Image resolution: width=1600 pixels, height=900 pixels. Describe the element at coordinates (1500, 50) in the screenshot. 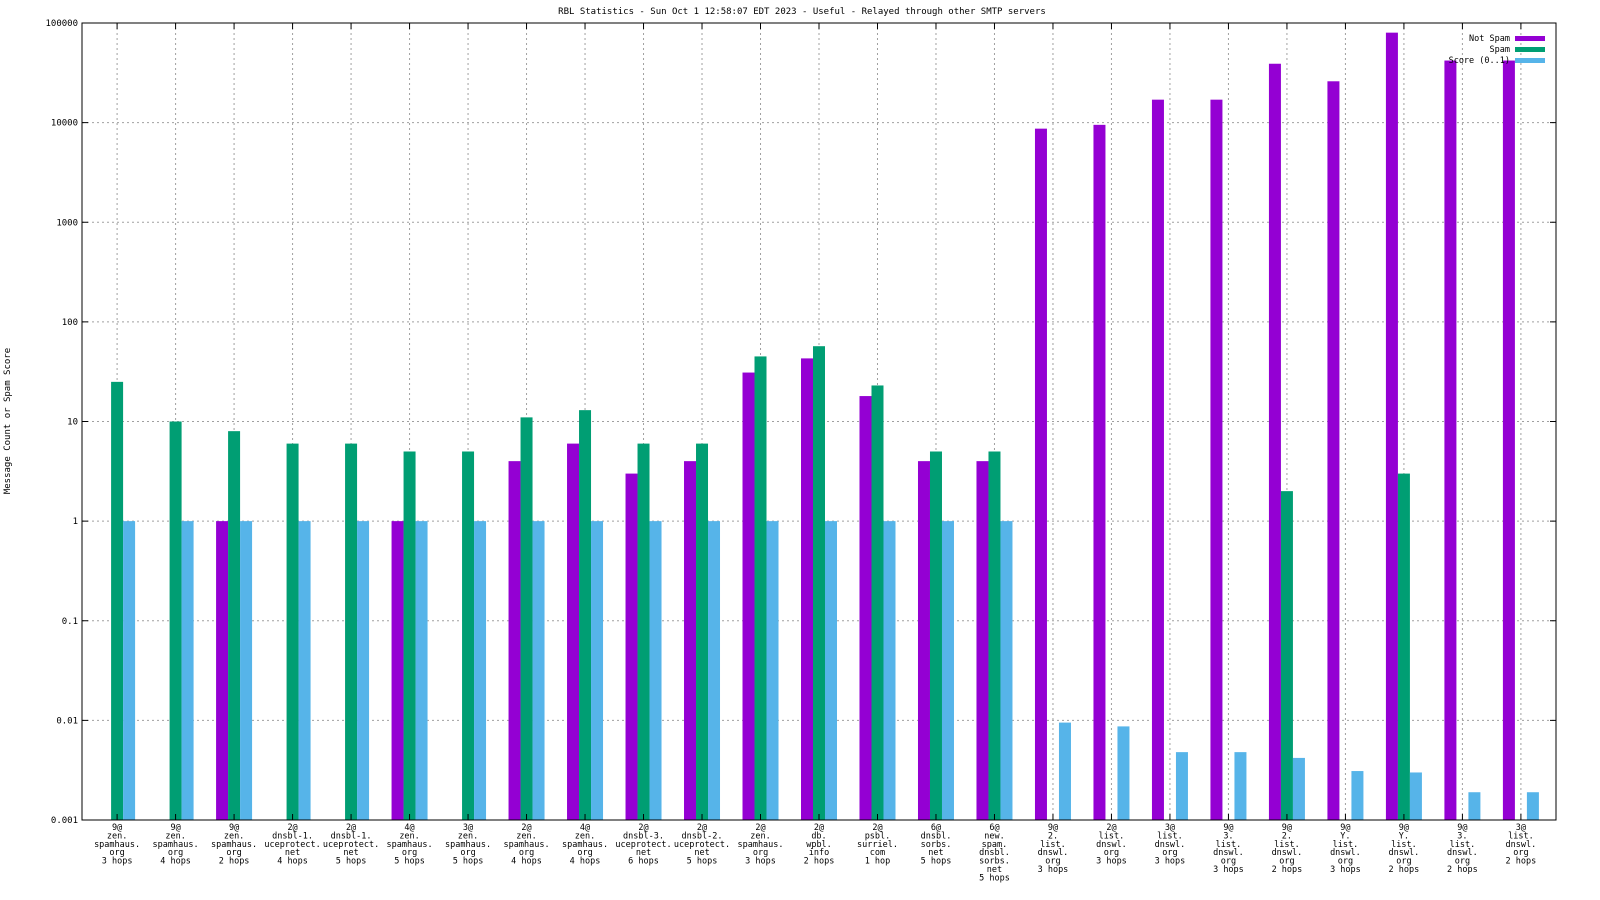

I see `legend-label: Spam` at that location.